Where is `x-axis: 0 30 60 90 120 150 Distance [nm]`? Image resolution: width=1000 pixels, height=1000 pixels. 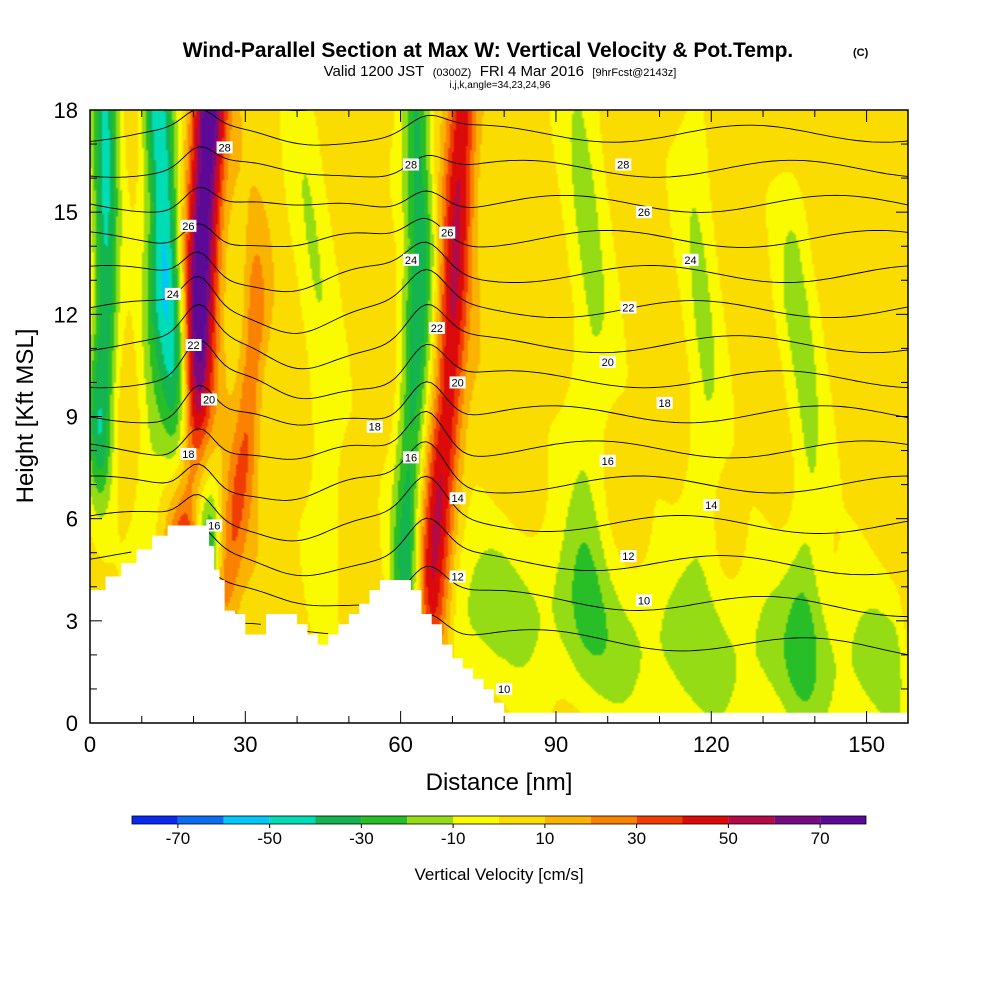 x-axis: 0 30 60 90 120 150 Distance [nm] is located at coordinates (484, 764).